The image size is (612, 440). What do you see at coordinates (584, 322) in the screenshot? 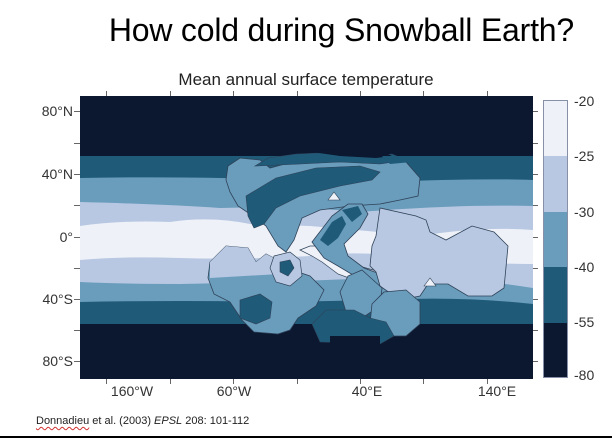
I see `colorbar-label: -55` at bounding box center [584, 322].